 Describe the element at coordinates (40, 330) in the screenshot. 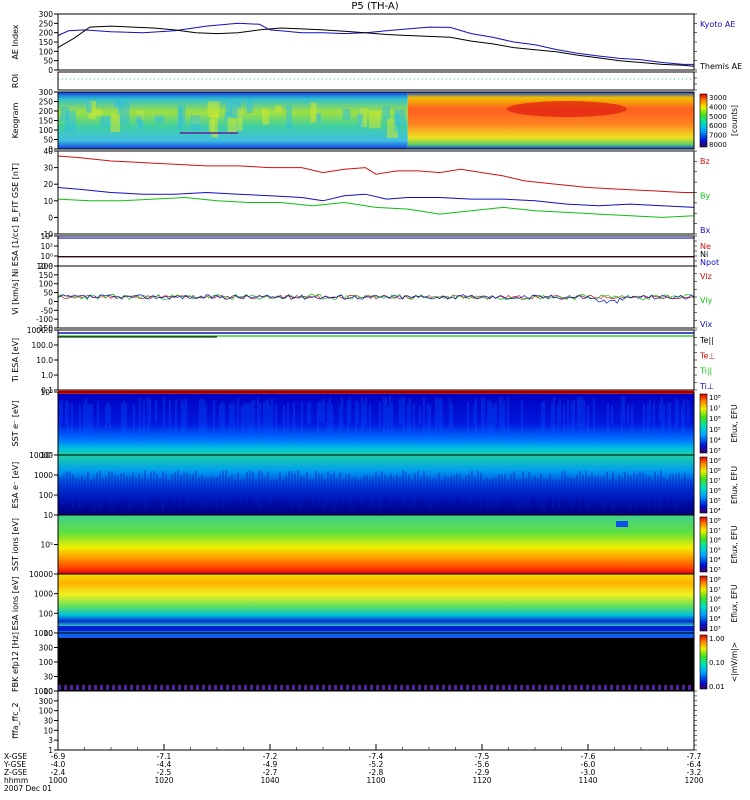

I see `temperature-ytick-label: 1000.0` at that location.